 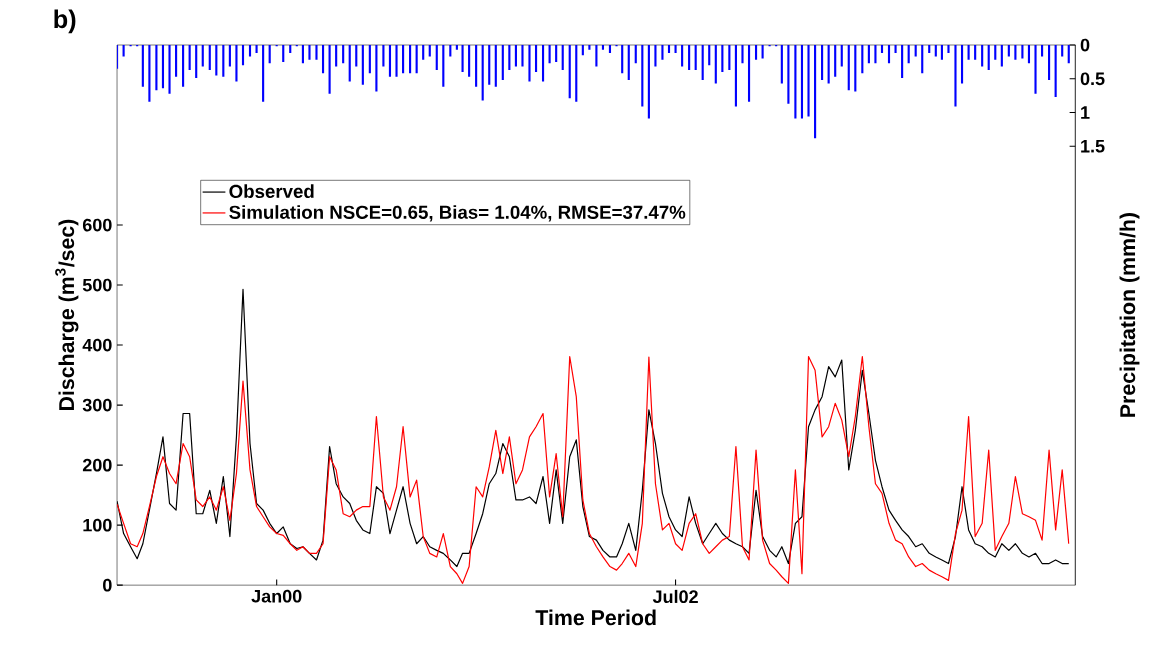 I want to click on x-axis-title: Time Period, so click(x=595, y=617).